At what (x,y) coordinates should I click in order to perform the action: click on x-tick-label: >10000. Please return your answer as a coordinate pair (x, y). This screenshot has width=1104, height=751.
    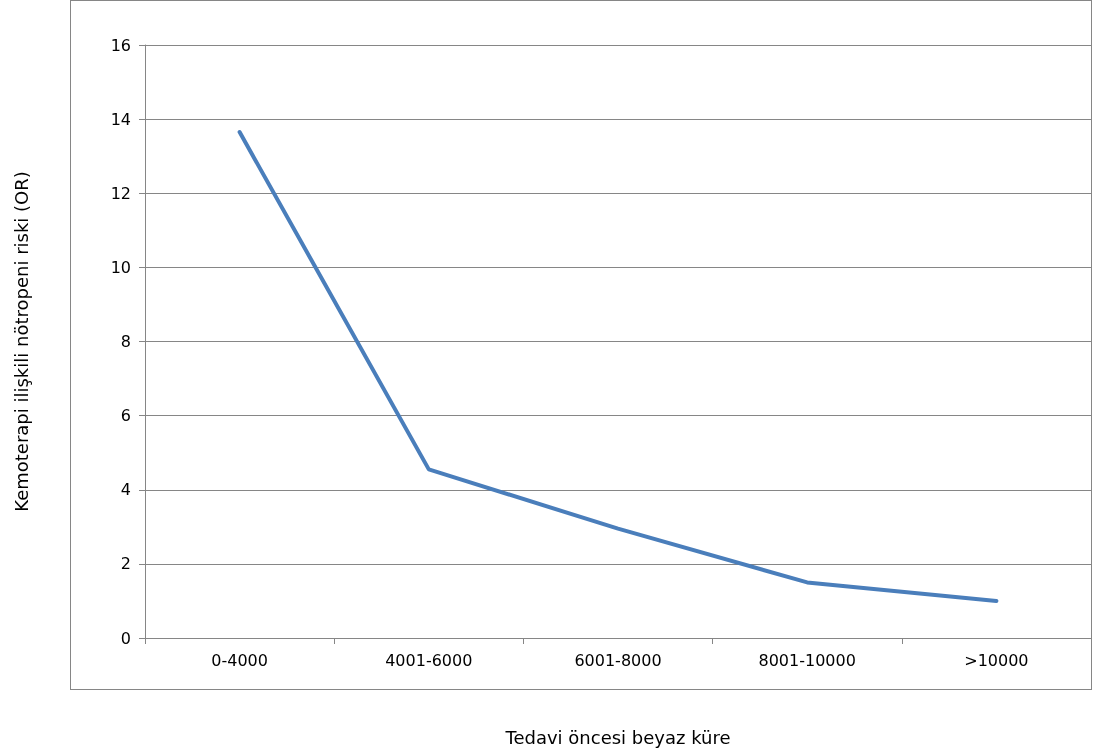
    Looking at the image, I should click on (996, 660).